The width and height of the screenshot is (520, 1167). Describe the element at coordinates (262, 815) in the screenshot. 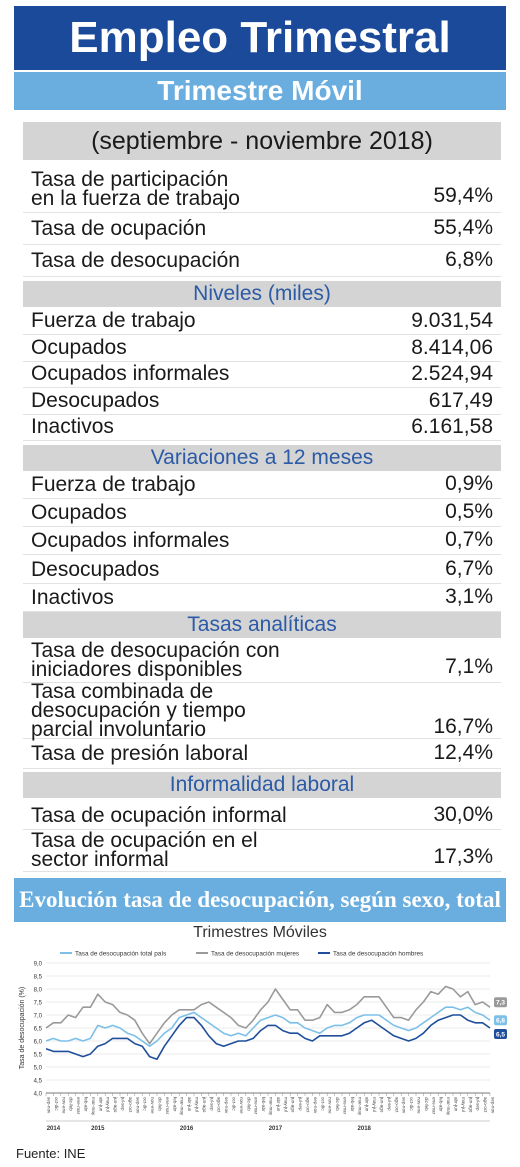

I see `informalidad-row: Tasa de ocupación informal 30,0%` at that location.